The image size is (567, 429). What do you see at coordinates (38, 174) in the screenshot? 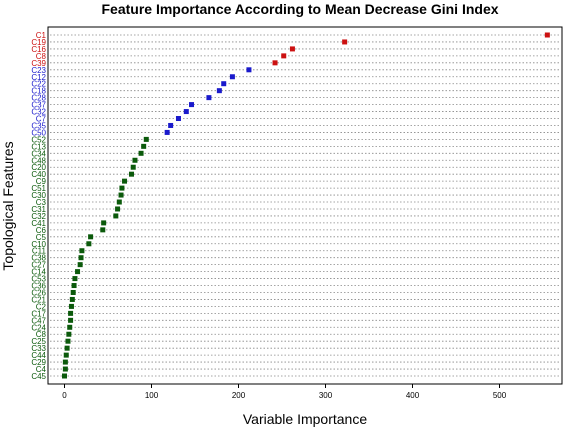
I see `category-label: C40` at bounding box center [38, 174].